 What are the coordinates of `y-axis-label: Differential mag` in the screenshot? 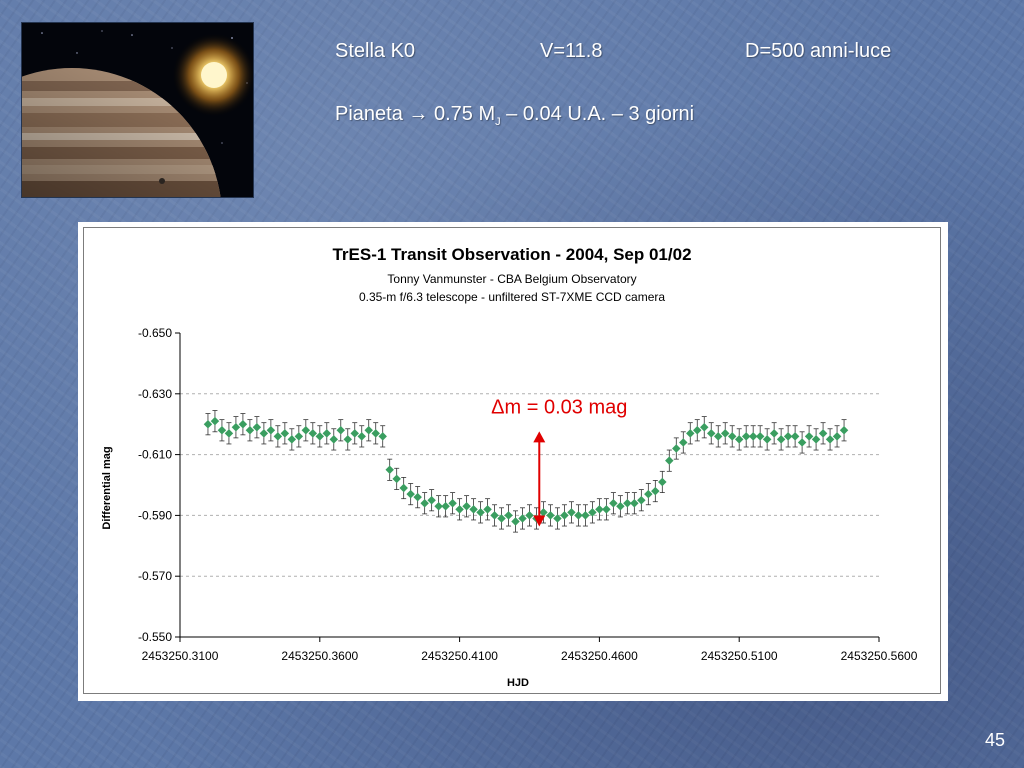 It's located at (107, 487).